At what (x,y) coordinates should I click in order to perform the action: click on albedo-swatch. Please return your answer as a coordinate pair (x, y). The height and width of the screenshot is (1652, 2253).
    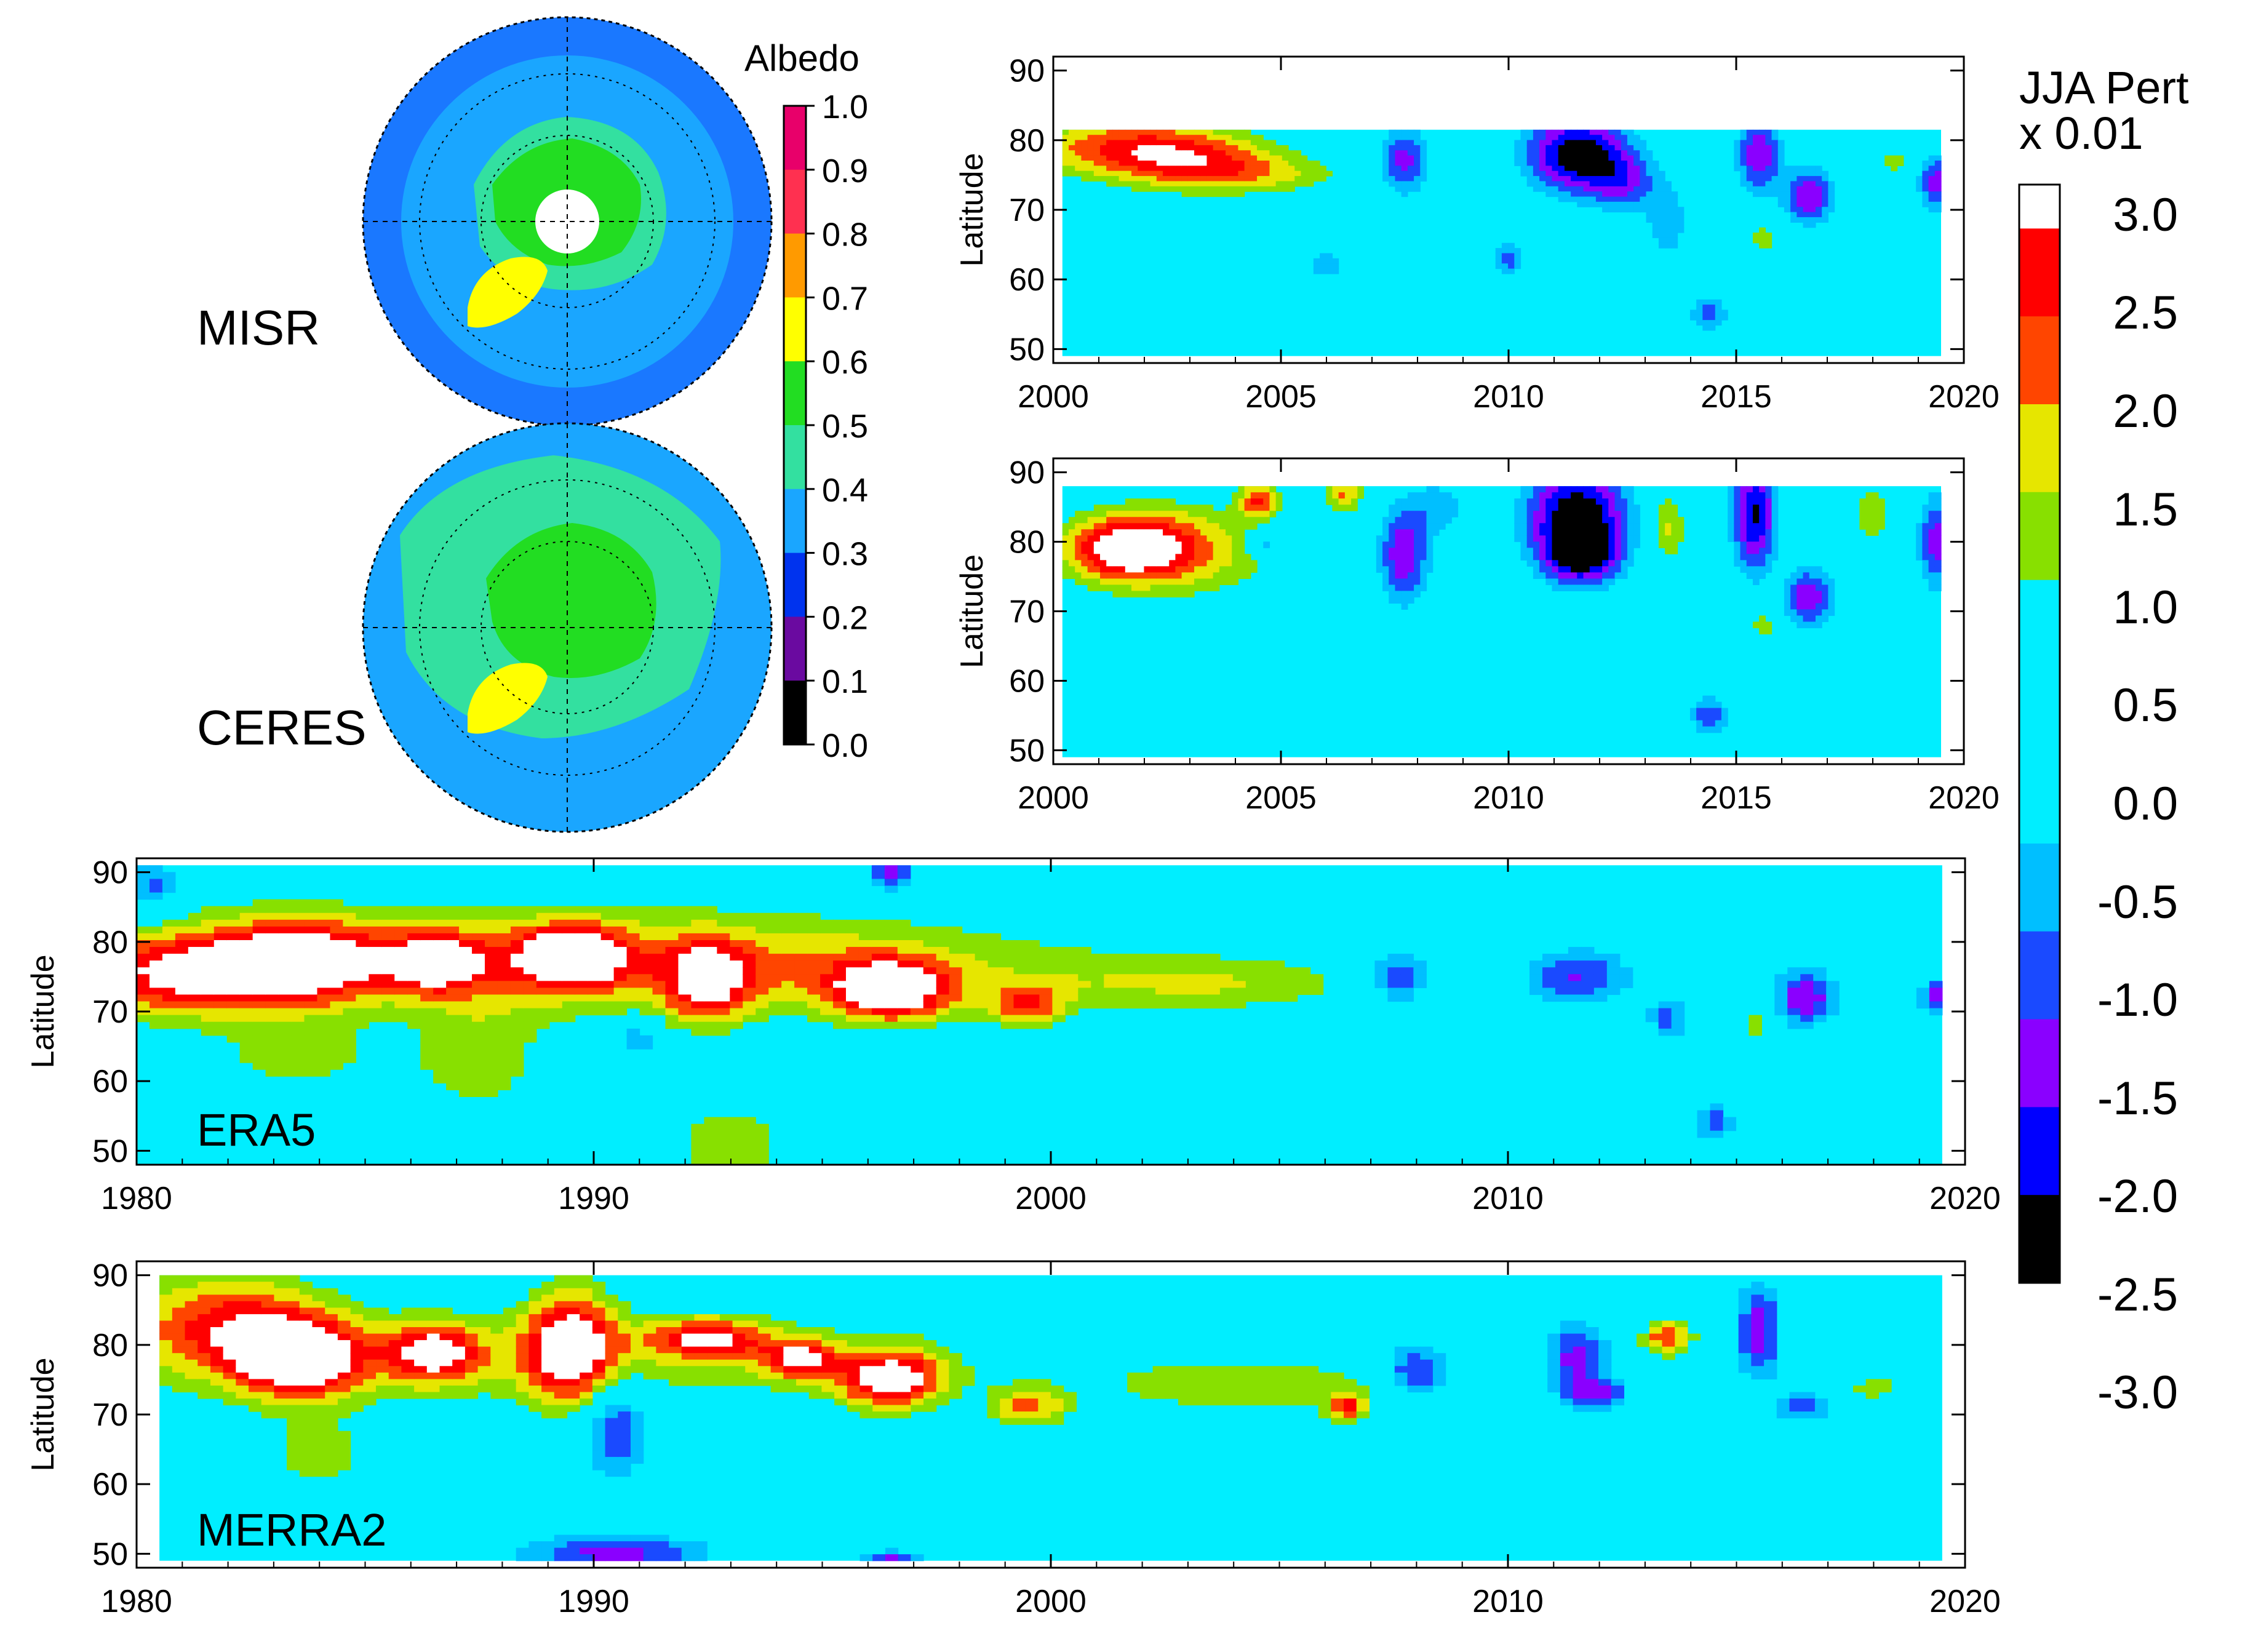
    Looking at the image, I should click on (795, 329).